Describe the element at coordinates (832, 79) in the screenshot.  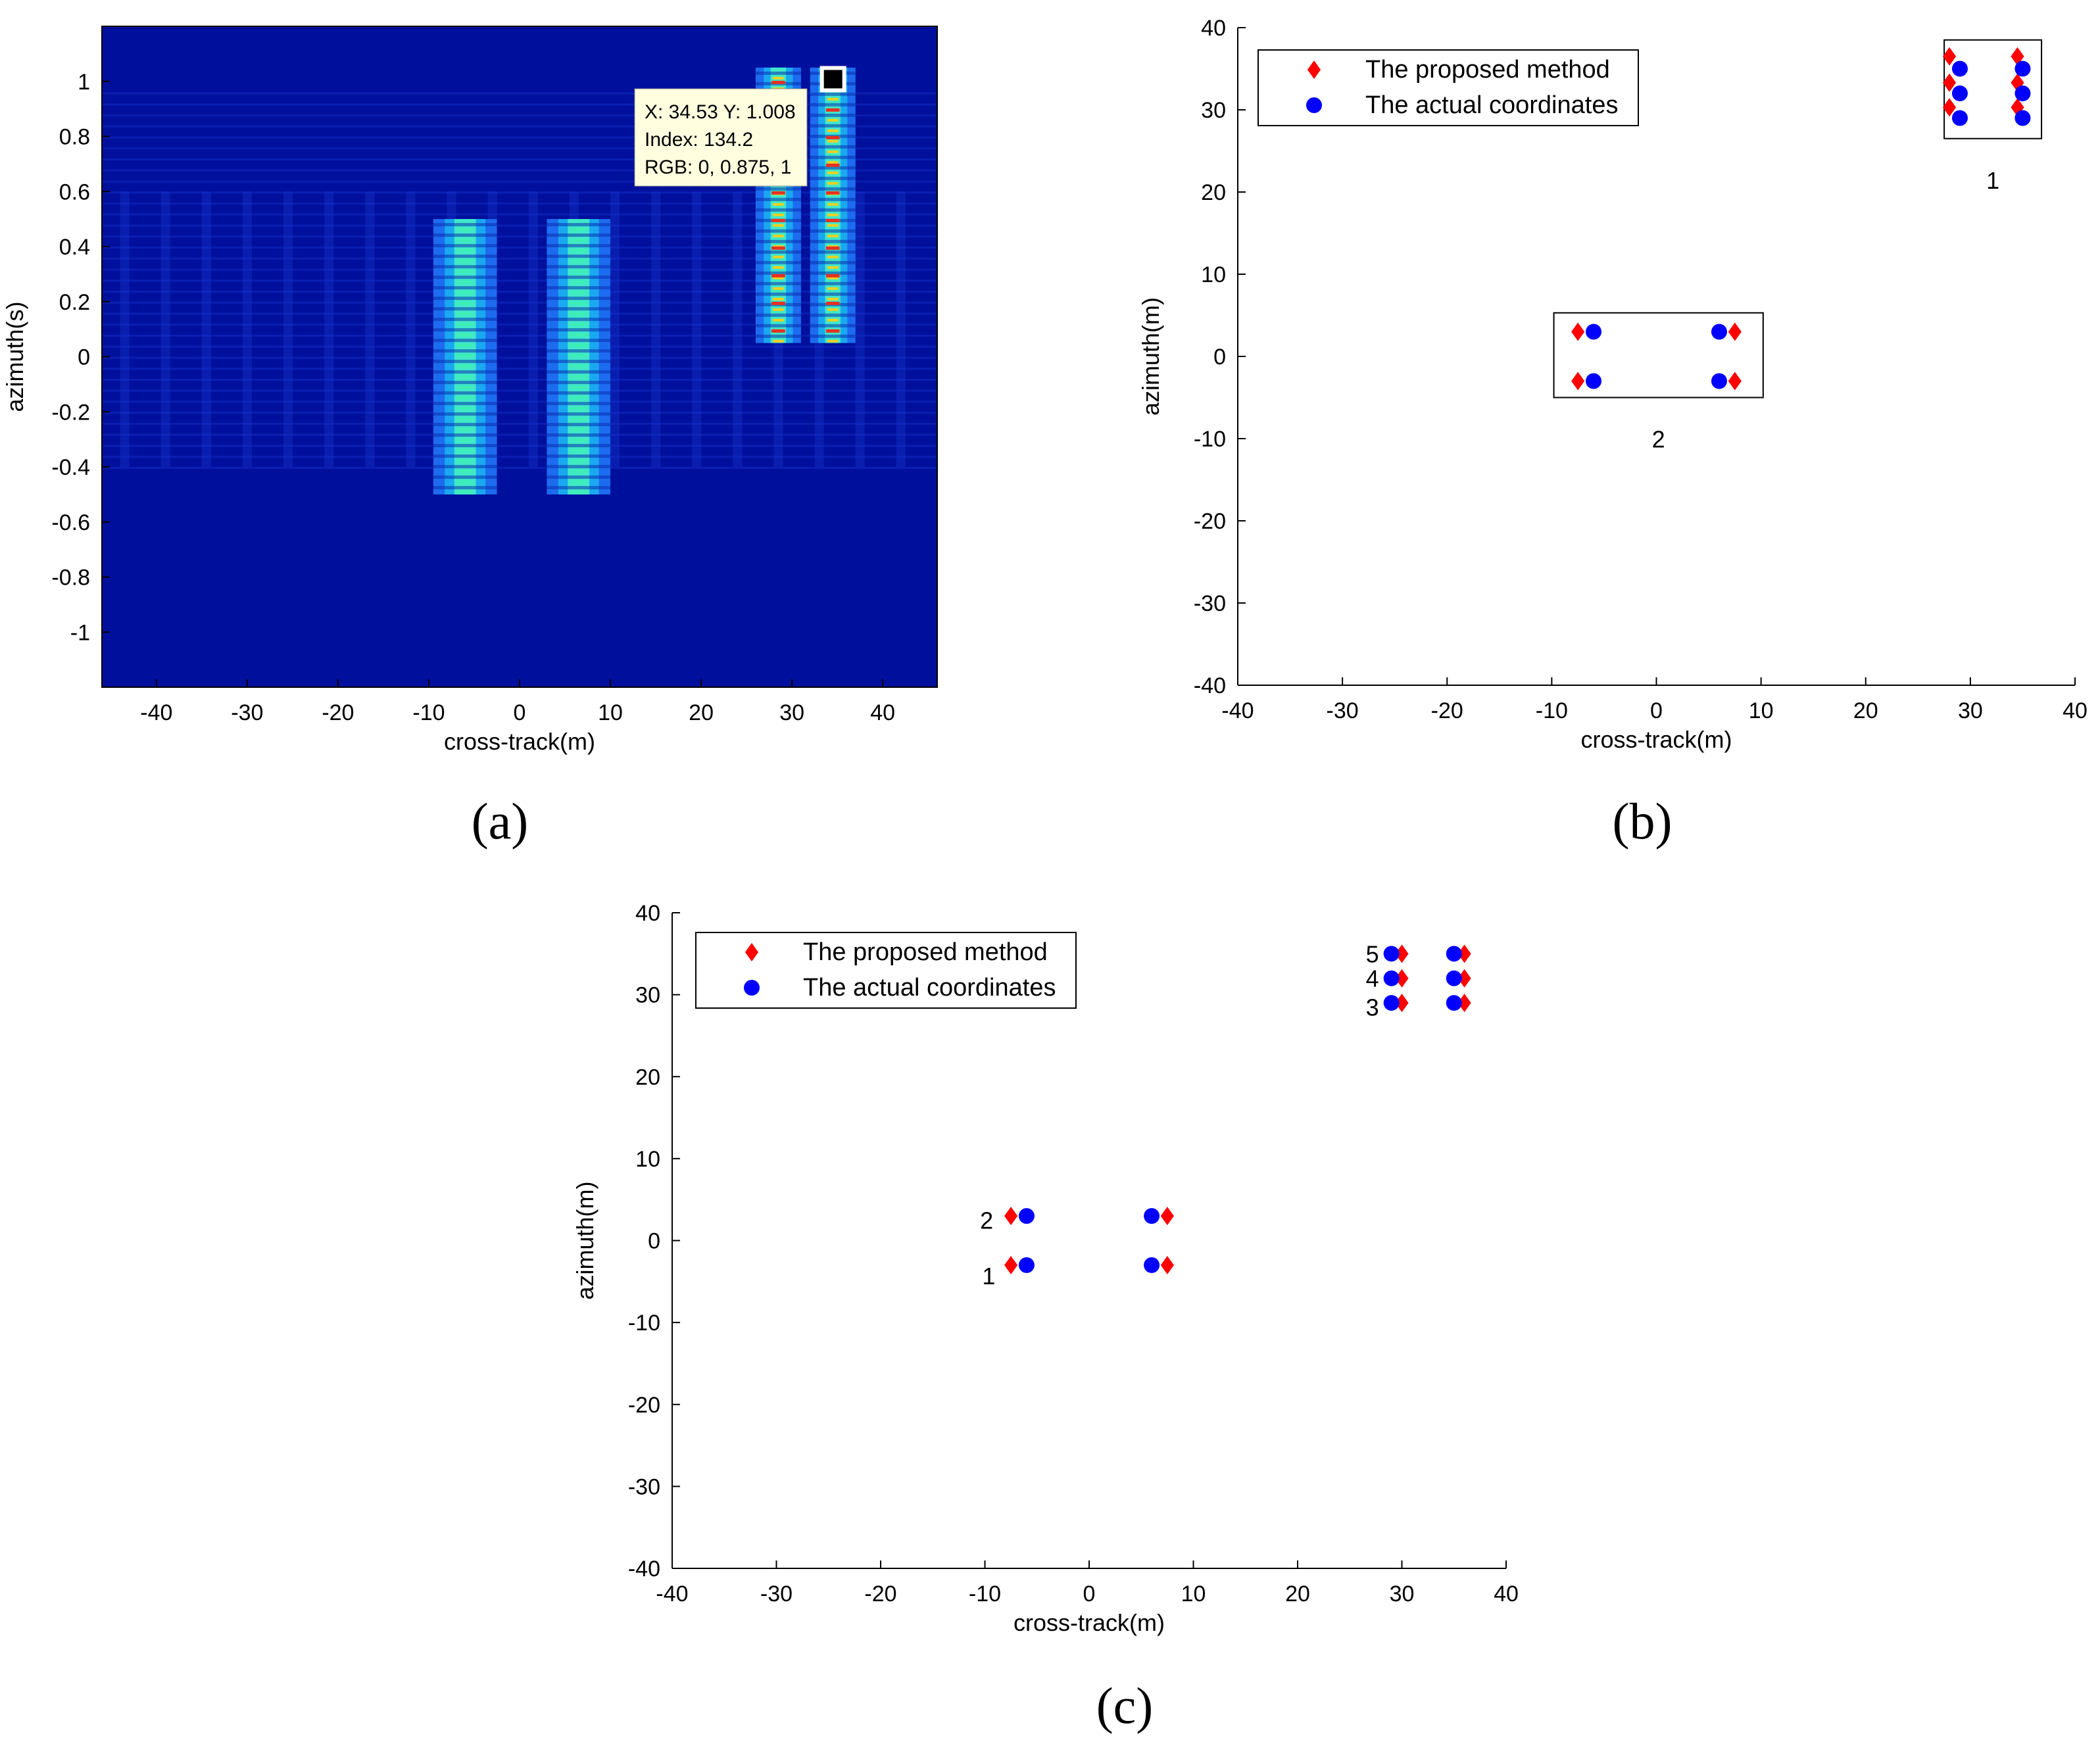
I see `datatip-marker` at that location.